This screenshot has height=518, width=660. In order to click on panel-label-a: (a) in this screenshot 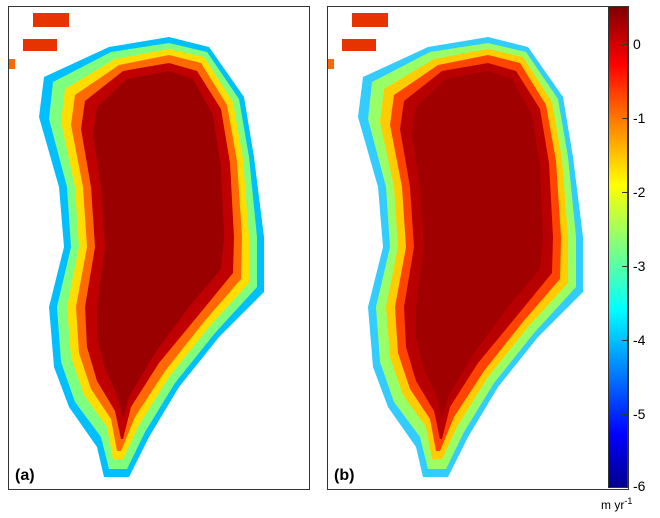, I will do `click(25, 475)`.